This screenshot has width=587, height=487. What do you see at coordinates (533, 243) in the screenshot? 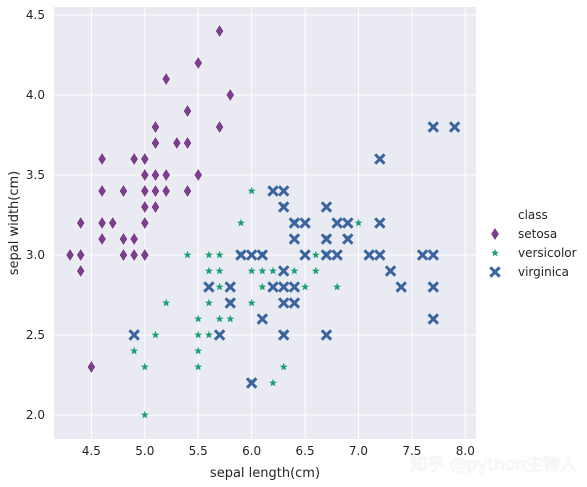
I see `legend: class setosa versicolor virginica` at bounding box center [533, 243].